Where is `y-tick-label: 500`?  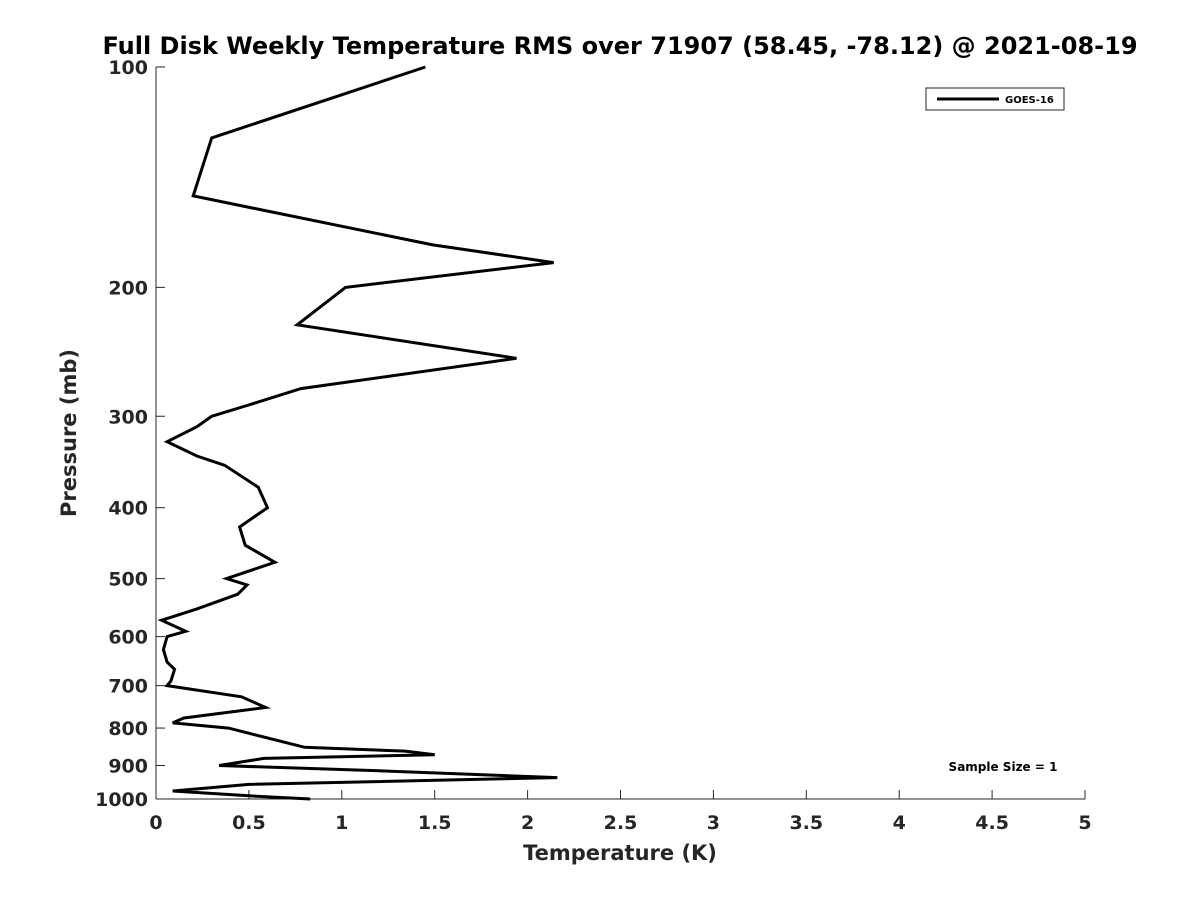
y-tick-label: 500 is located at coordinates (128, 580).